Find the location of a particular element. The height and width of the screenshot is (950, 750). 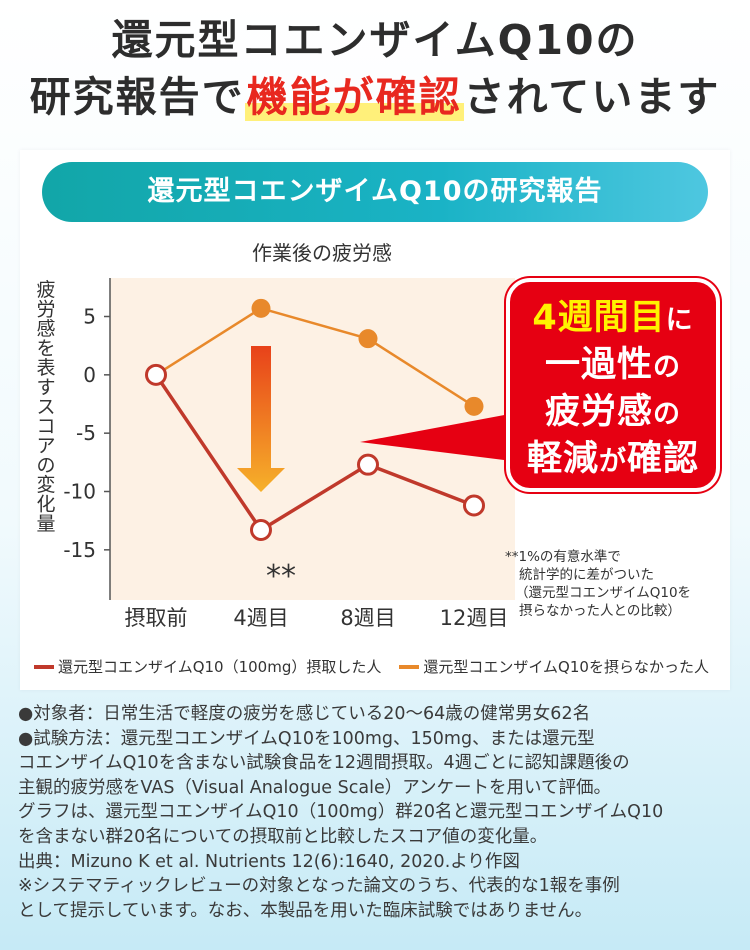

callout-ni: に is located at coordinates (679, 320).